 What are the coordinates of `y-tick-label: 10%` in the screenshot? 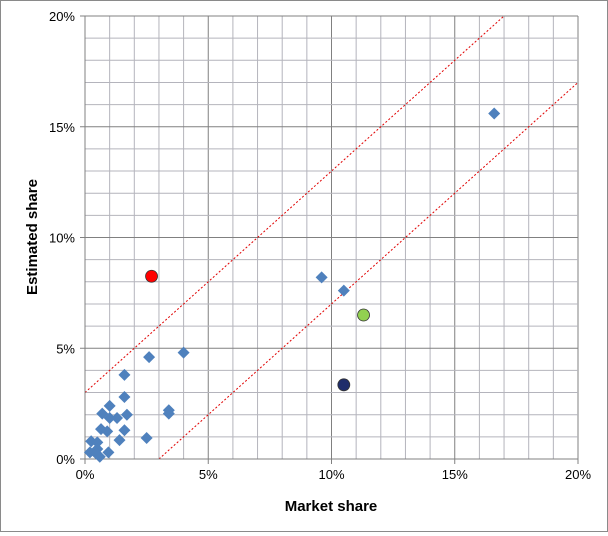 It's located at (62, 238).